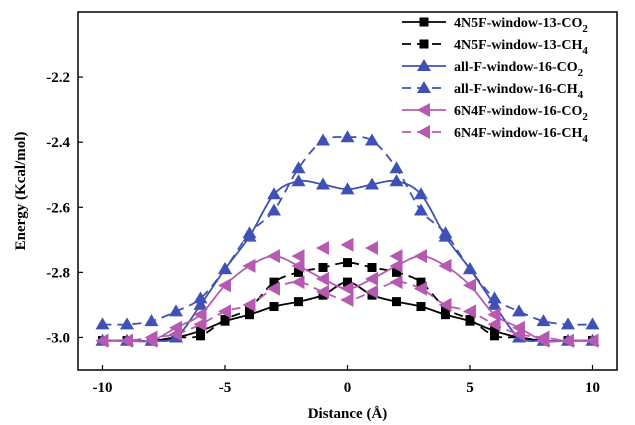 The width and height of the screenshot is (635, 425). I want to click on series-line, so click(347, 301).